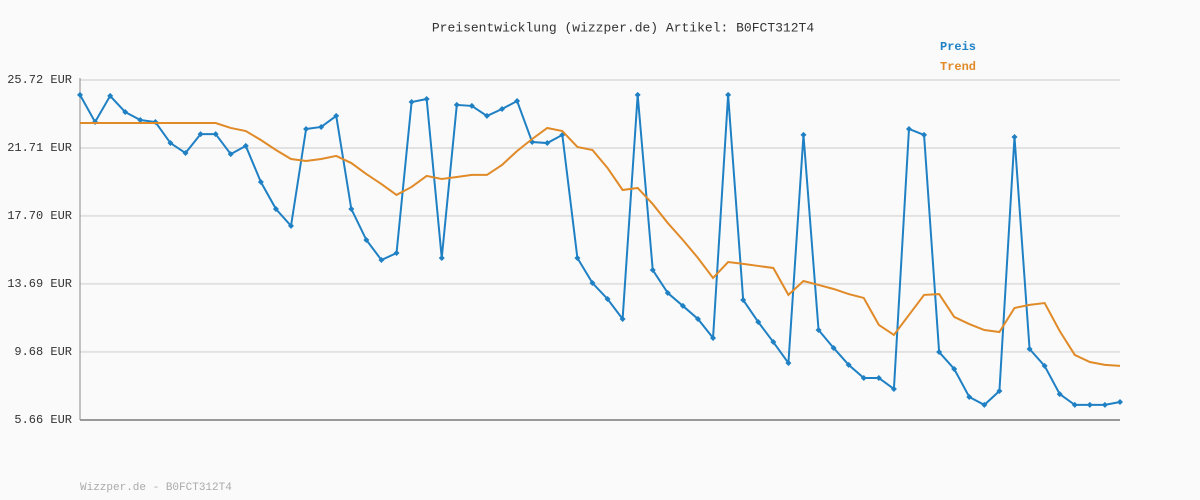 The width and height of the screenshot is (1200, 500). Describe the element at coordinates (156, 488) in the screenshot. I see `footer: Wizzper.de - B0FCT312T4` at that location.